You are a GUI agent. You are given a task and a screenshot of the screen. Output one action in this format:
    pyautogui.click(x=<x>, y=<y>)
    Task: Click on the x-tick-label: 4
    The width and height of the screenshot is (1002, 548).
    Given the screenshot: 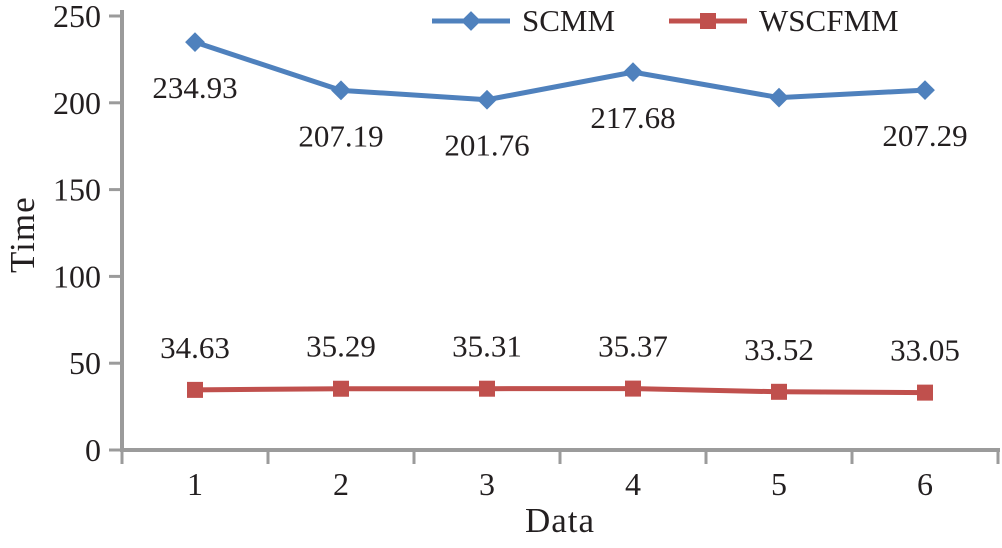 What is the action you would take?
    pyautogui.click(x=633, y=484)
    